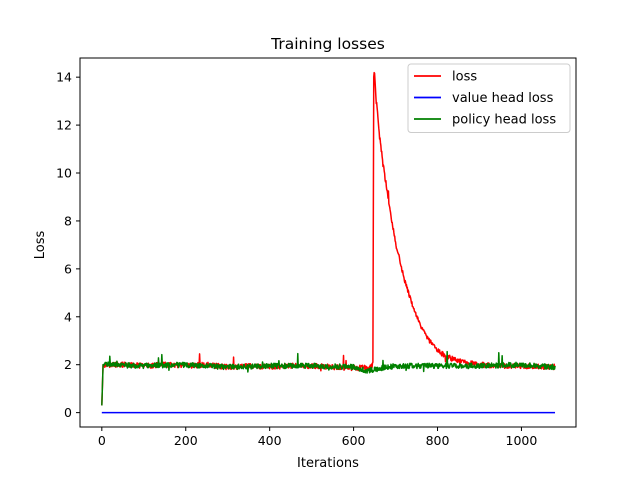  Describe the element at coordinates (40, 245) in the screenshot. I see `y-axis-label: Loss` at that location.